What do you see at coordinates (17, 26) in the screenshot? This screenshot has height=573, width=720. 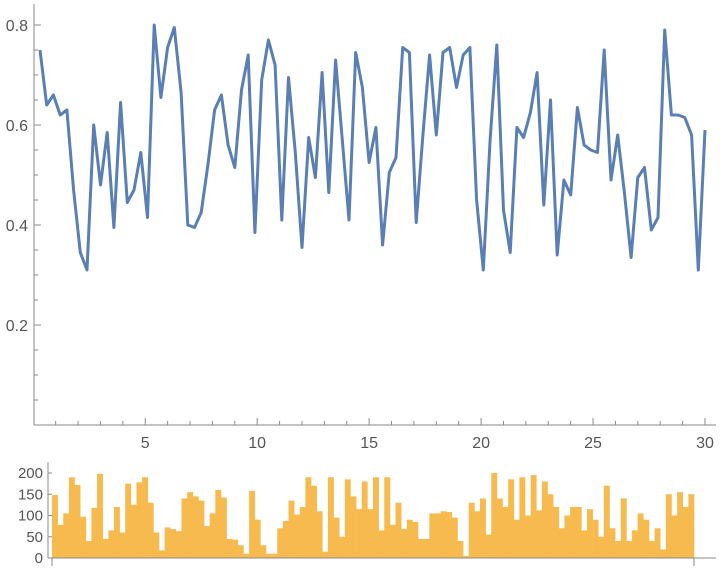 I see `y-tick-label: 0.8` at bounding box center [17, 26].